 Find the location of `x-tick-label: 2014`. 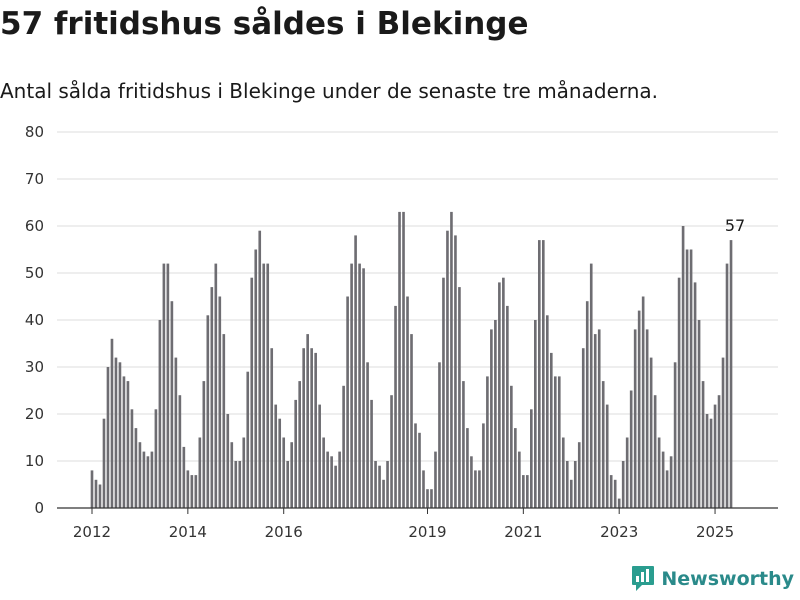

x-tick-label: 2014 is located at coordinates (188, 532).